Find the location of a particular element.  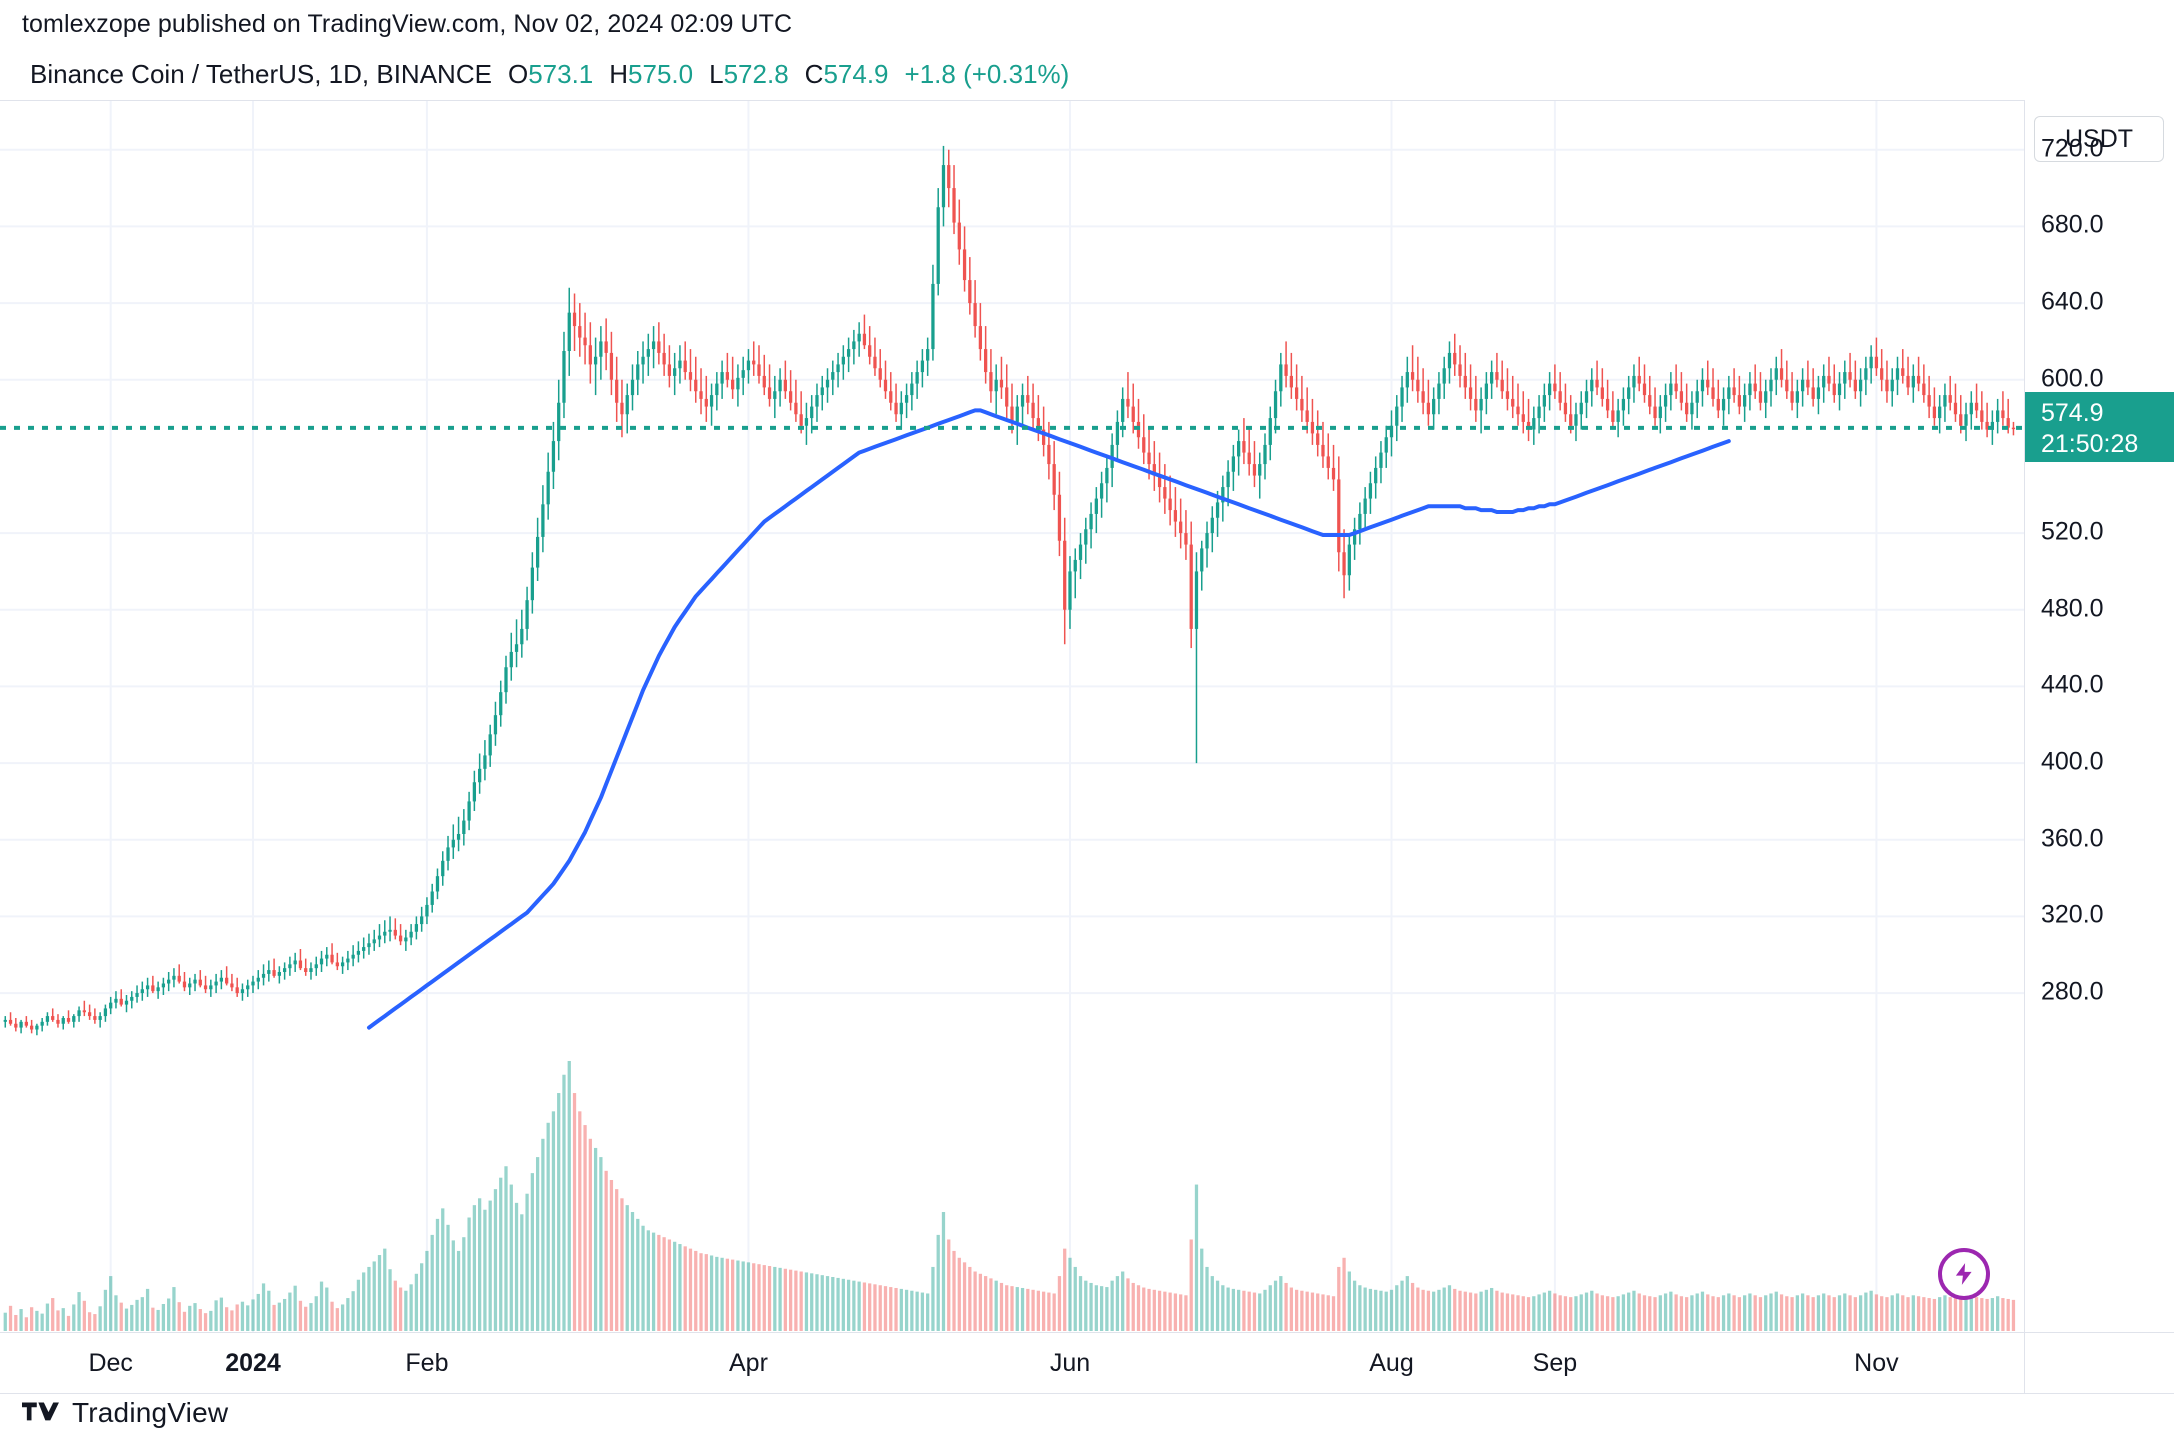

close-key: C is located at coordinates (814, 73).